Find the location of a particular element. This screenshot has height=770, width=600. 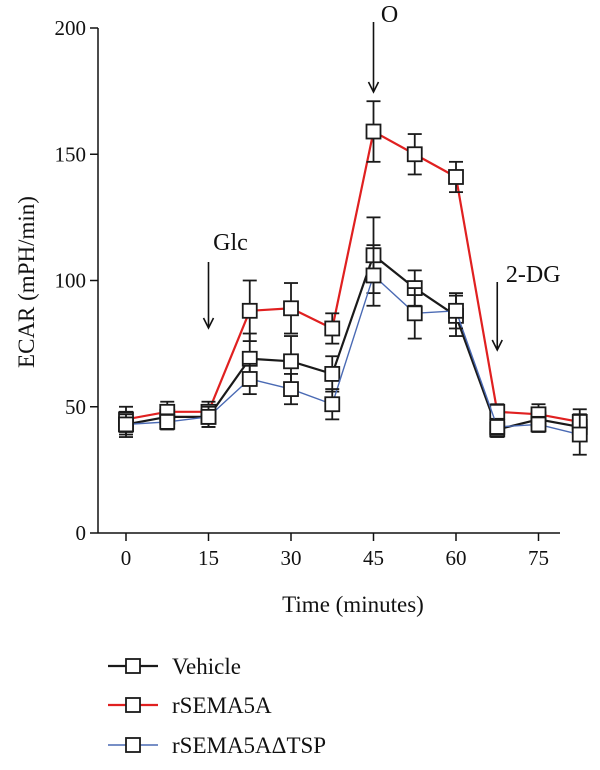

y-tick-label: 50 is located at coordinates (75, 407).